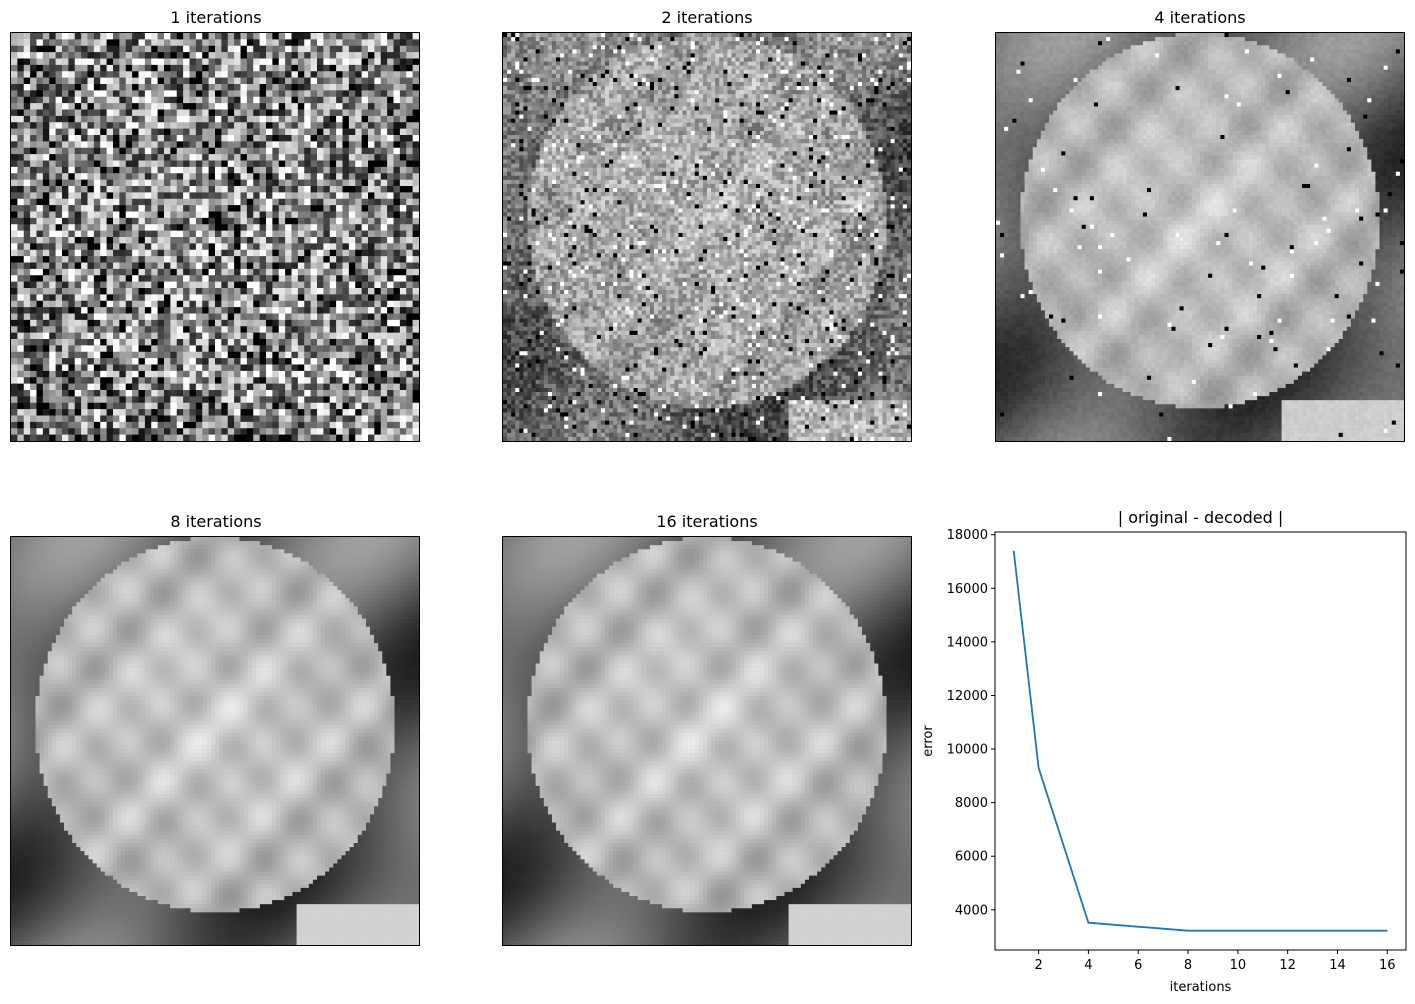 The height and width of the screenshot is (1004, 1415). Describe the element at coordinates (1201, 987) in the screenshot. I see `x-axis-label: iterations` at that location.